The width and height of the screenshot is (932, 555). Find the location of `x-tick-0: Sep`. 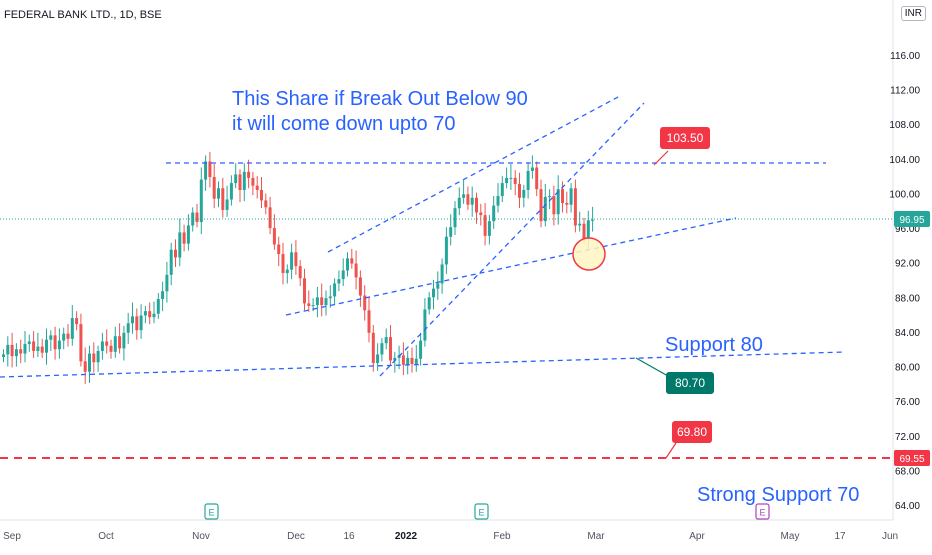

x-tick-0: Sep is located at coordinates (12, 536).